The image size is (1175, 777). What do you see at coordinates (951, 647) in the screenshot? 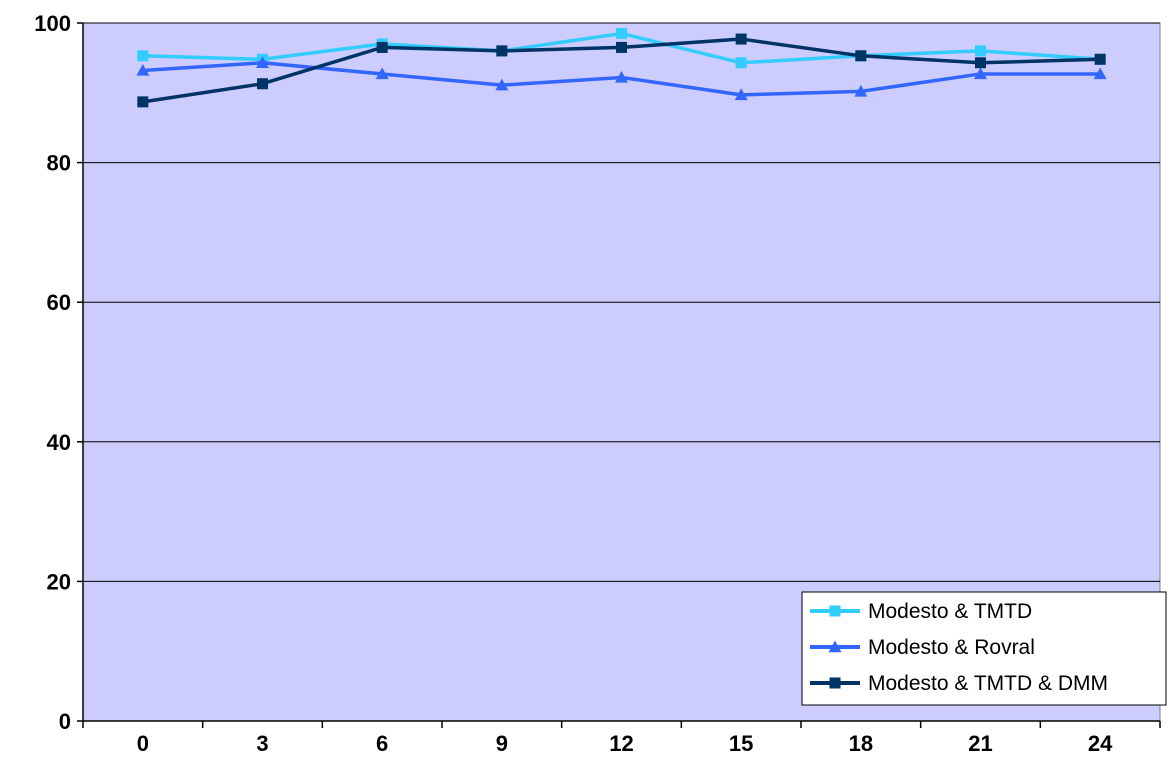
I see `legend-label: Modesto & Rovral` at bounding box center [951, 647].